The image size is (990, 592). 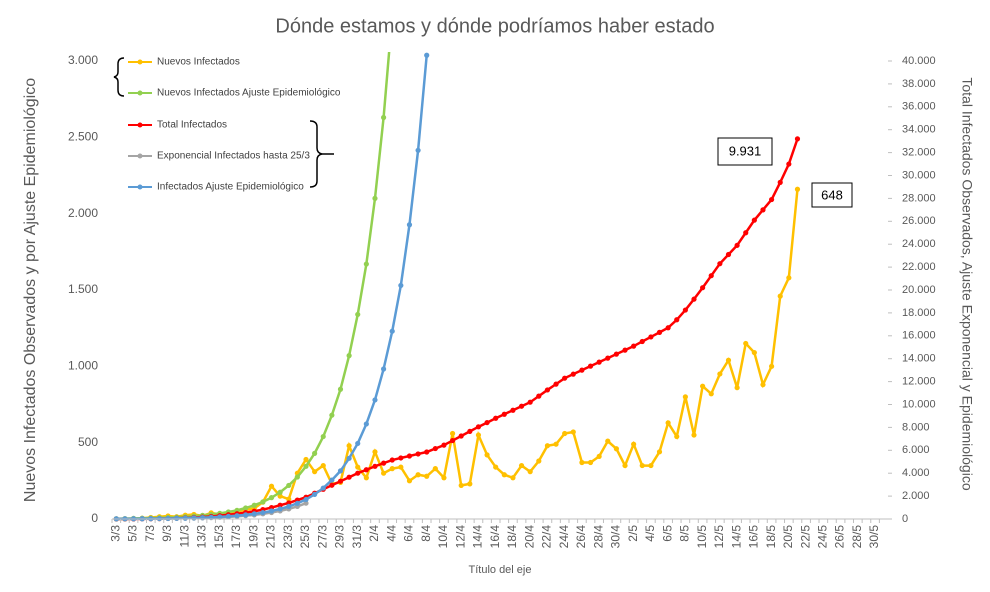 What do you see at coordinates (119, 77) in the screenshot?
I see `legend-bracket` at bounding box center [119, 77].